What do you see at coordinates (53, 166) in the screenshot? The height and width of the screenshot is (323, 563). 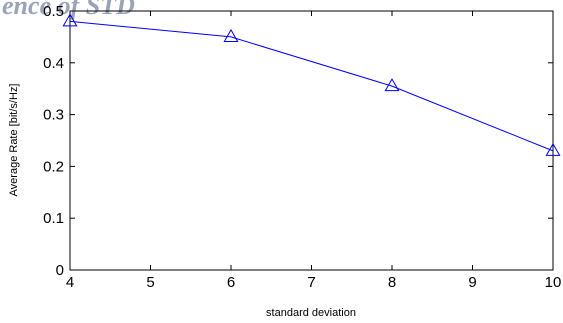 I see `y-tick-label: 0.2` at bounding box center [53, 166].